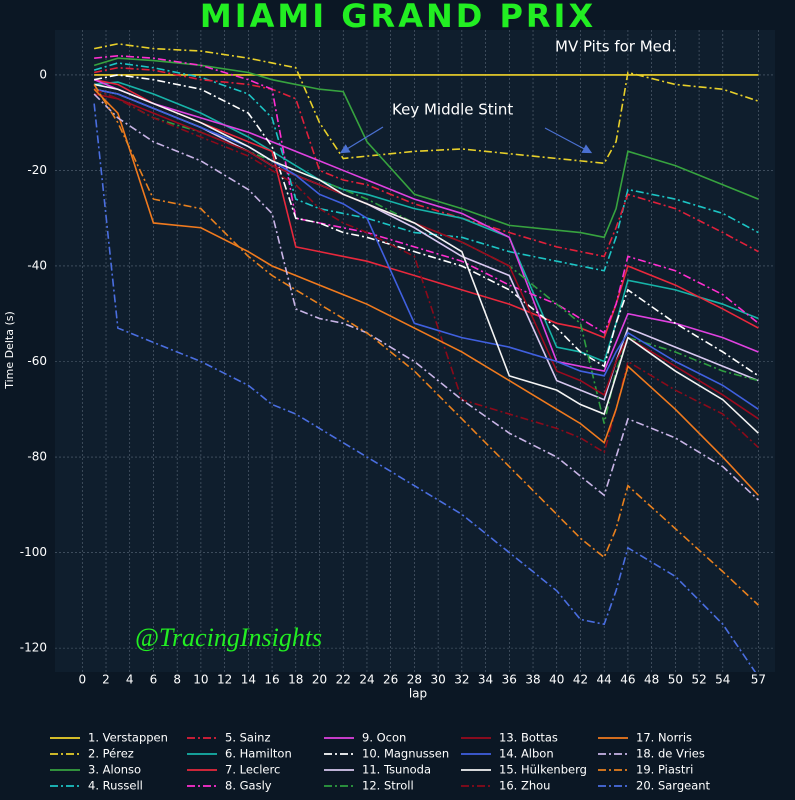 The height and width of the screenshot is (800, 795). What do you see at coordinates (200, 680) in the screenshot?
I see `x-tick-label: 10` at bounding box center [200, 680].